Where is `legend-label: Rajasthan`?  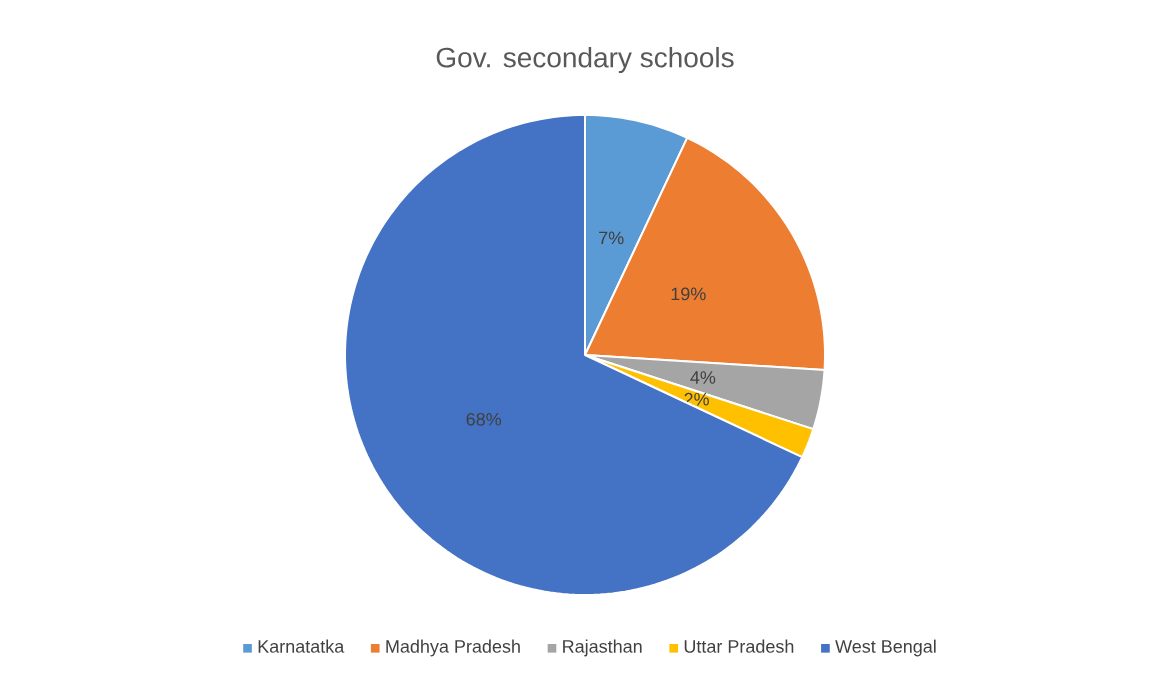
legend-label: Rajasthan is located at coordinates (602, 648).